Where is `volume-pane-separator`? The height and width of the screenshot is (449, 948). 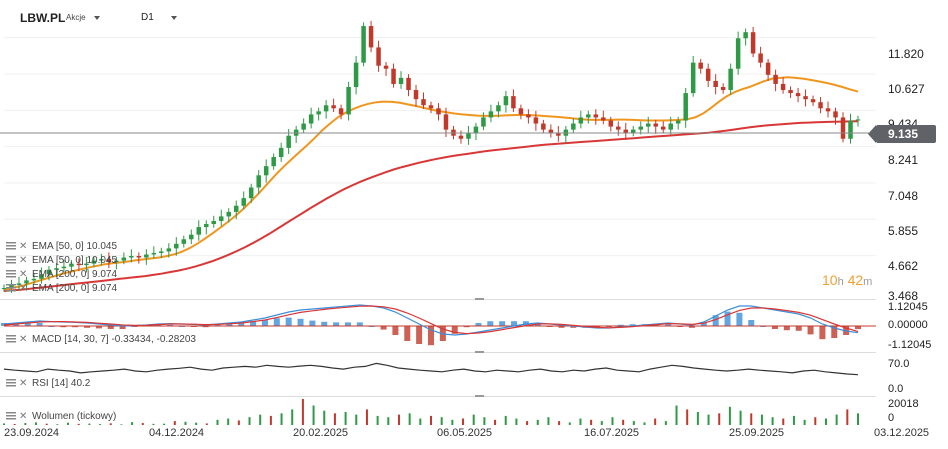 volume-pane-separator is located at coordinates (438, 396).